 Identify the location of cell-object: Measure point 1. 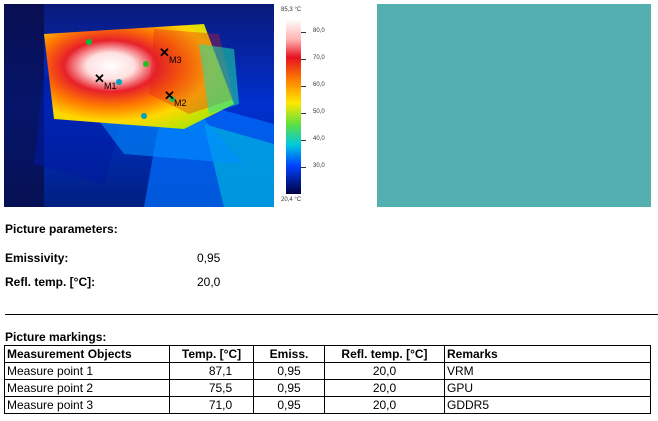
(87, 371).